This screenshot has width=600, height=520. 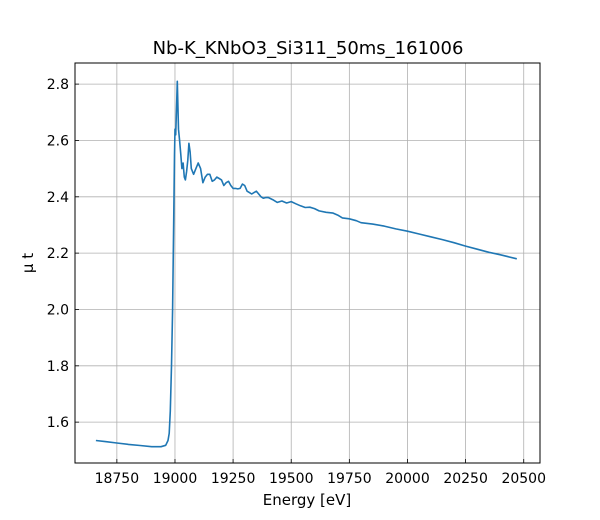 What do you see at coordinates (349, 479) in the screenshot?
I see `x-tick-label: 19750` at bounding box center [349, 479].